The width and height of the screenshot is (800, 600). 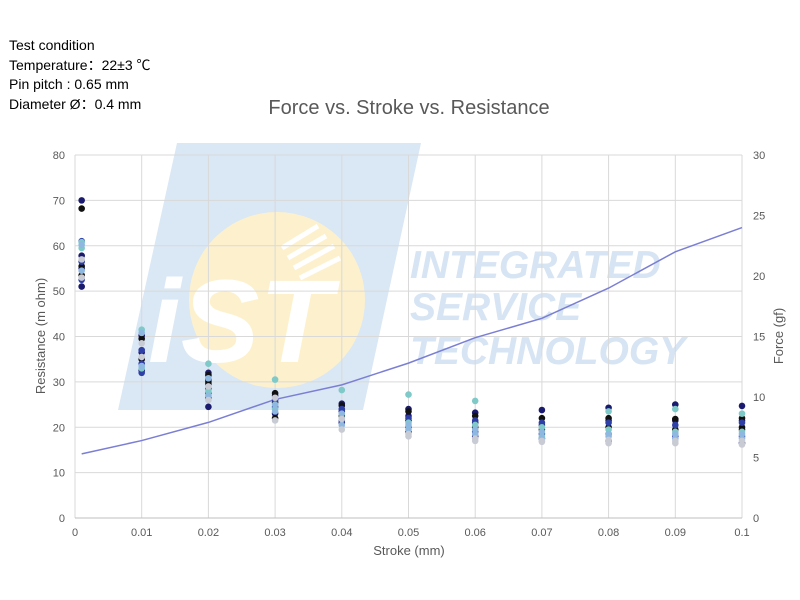 I want to click on y-right-tick-label: 0, so click(x=756, y=519).